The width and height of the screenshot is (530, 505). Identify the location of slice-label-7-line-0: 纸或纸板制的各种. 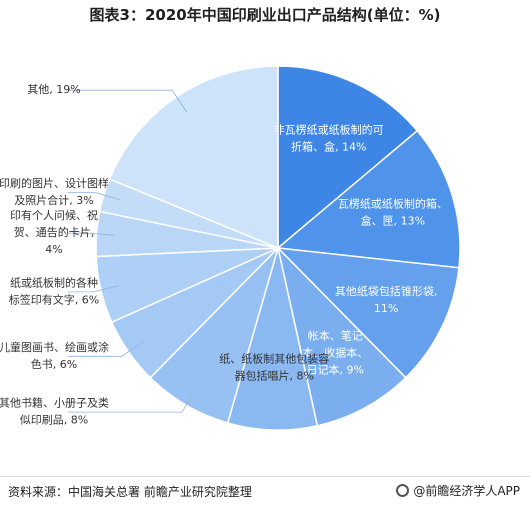
(54, 282).